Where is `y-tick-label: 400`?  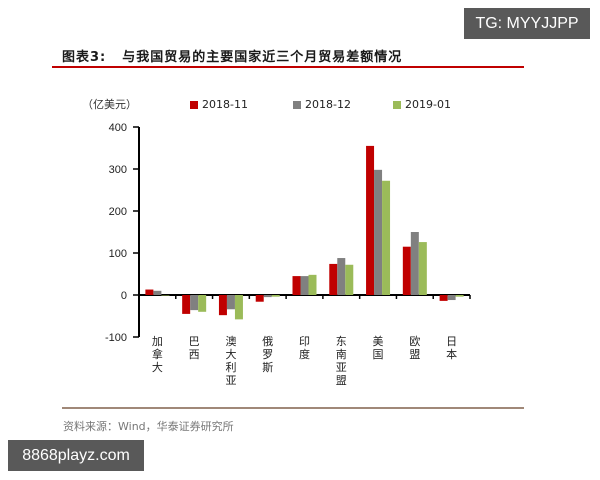
y-tick-label: 400 is located at coordinates (118, 128).